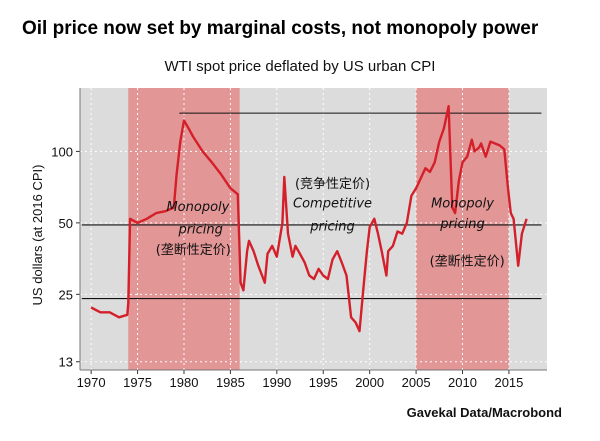 This screenshot has height=441, width=600. What do you see at coordinates (66, 294) in the screenshot?
I see `y-tick-label: 25` at bounding box center [66, 294].